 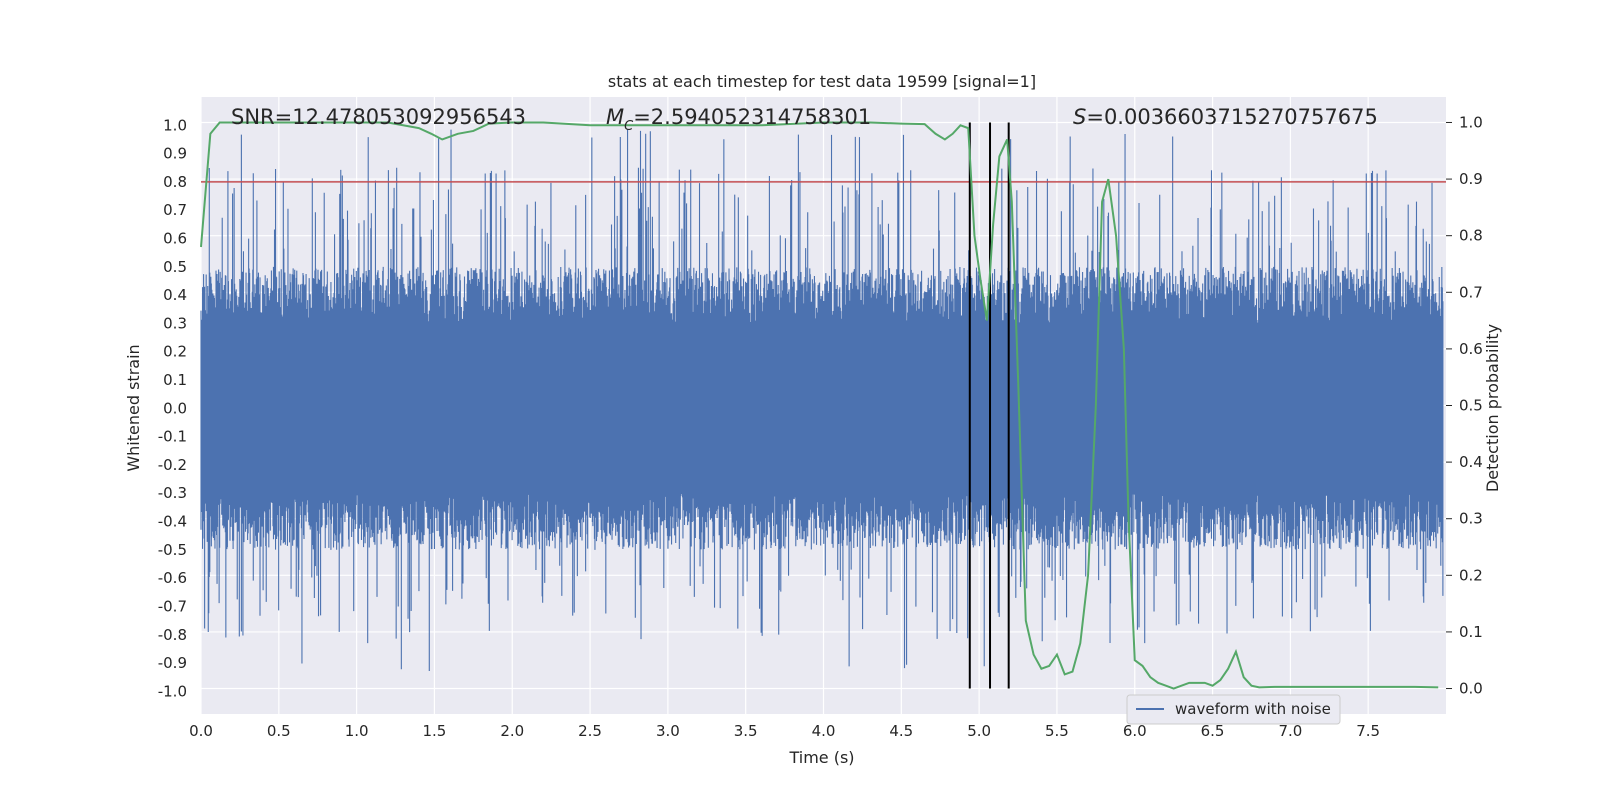 I want to click on mc-subscript: C, so click(x=629, y=126).